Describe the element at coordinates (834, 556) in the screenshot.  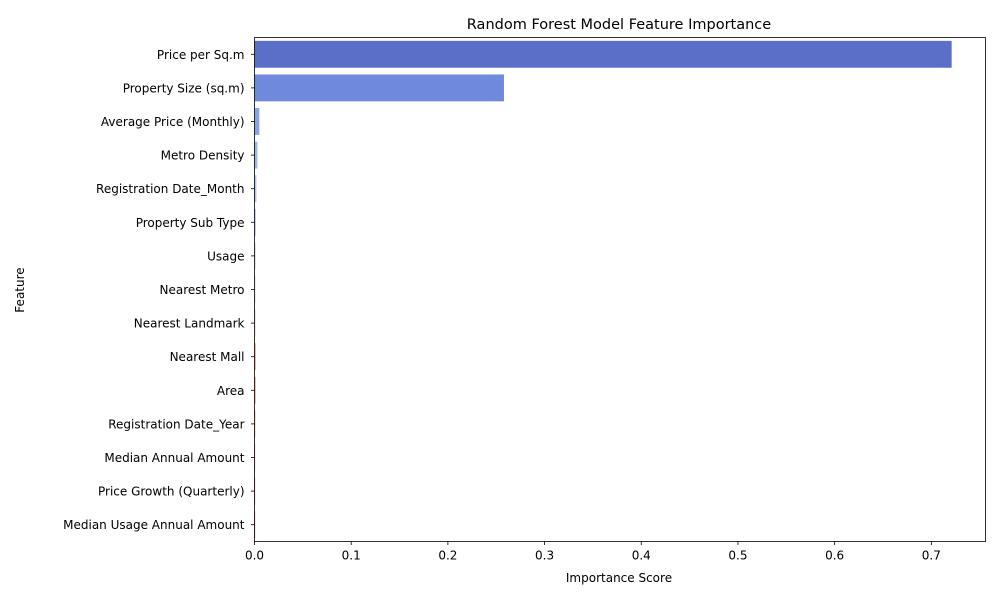
I see `x-tick-label: 0.6` at that location.